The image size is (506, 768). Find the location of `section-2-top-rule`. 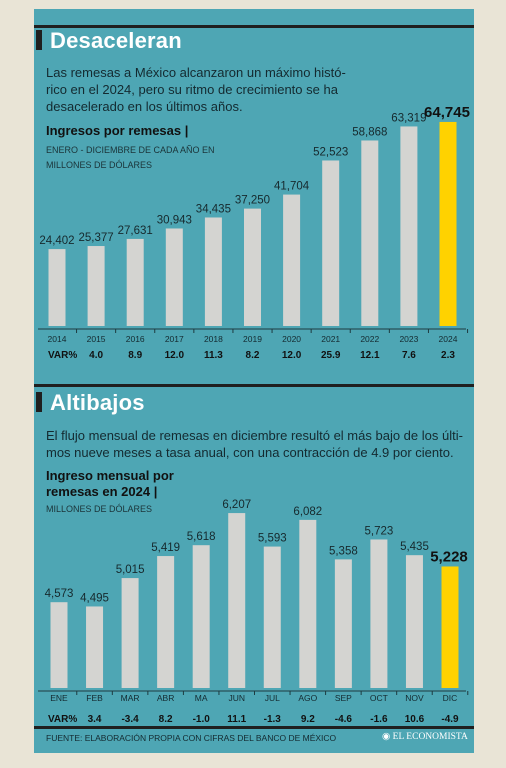

section-2-top-rule is located at coordinates (254, 385).